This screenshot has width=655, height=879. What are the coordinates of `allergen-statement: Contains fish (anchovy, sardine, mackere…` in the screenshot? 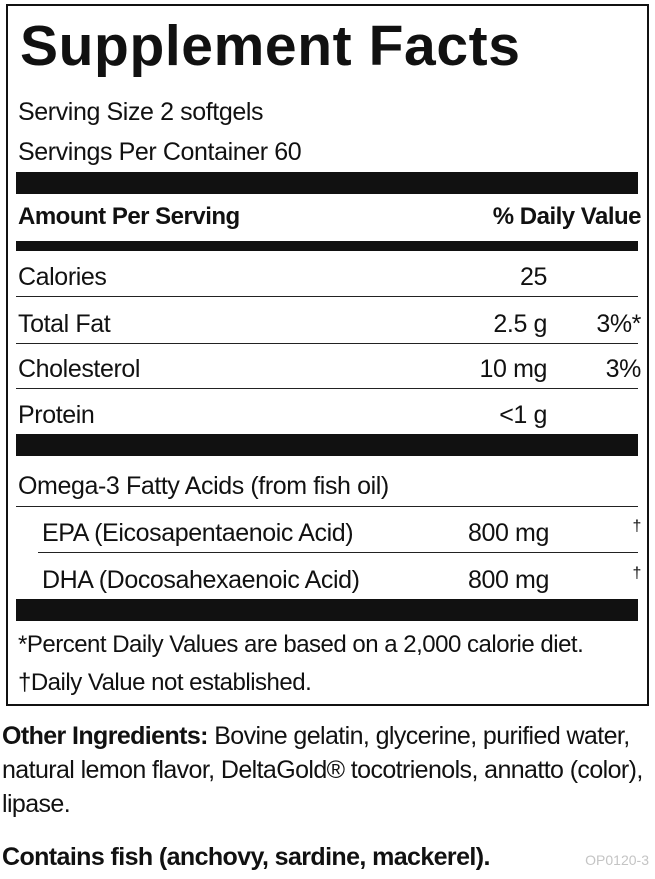 It's located at (246, 857).